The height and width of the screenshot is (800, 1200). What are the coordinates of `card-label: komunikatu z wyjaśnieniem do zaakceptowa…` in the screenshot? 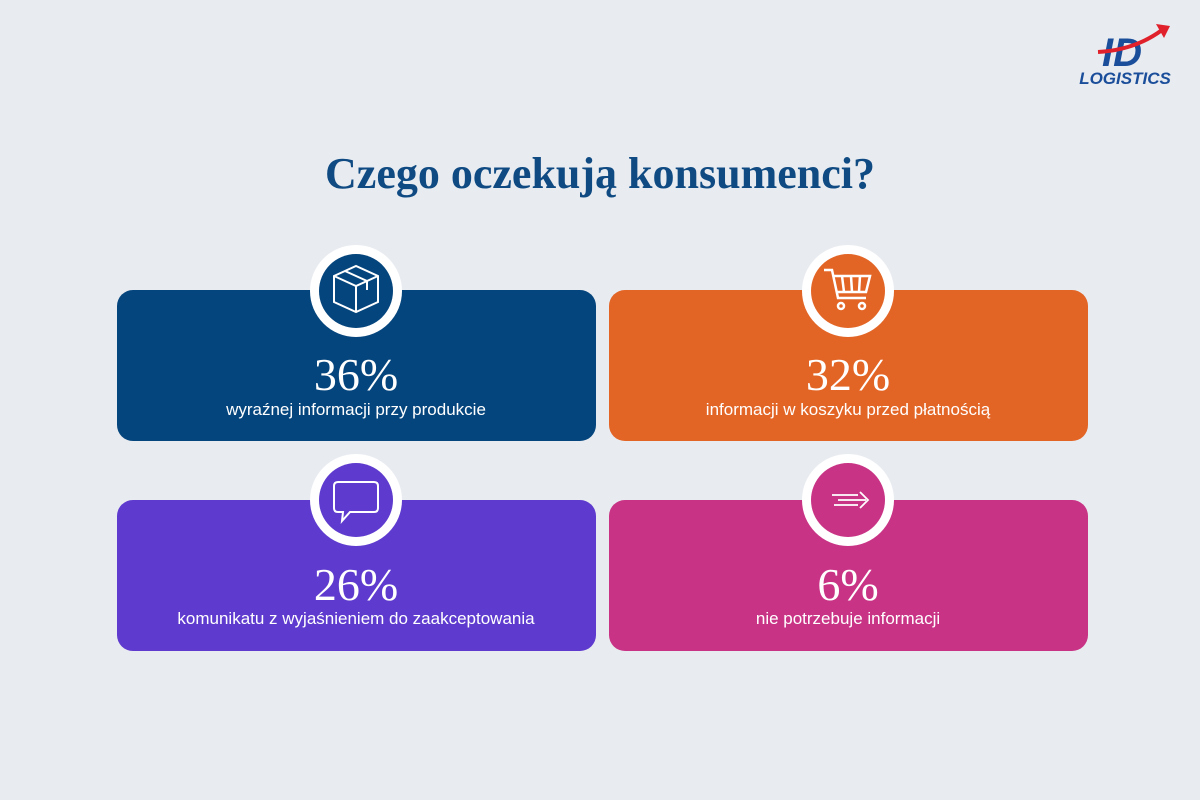 It's located at (356, 618).